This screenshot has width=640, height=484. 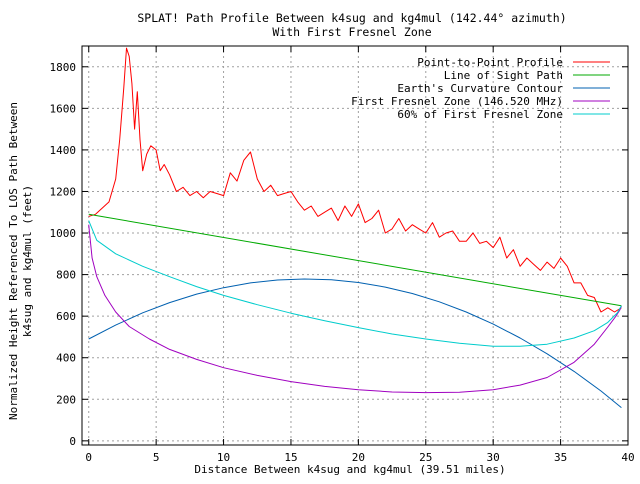 I want to click on y-axis-label-line2: k4sug and kg4mul (feet), so click(x=27, y=261).